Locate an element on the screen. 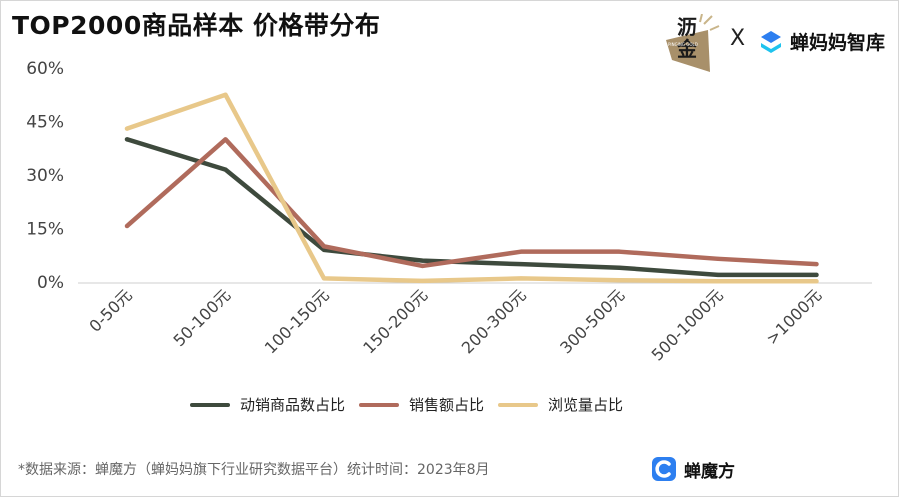 Image resolution: width=899 pixels, height=497 pixels. legend-label-series-1: 动销商品数占比 is located at coordinates (293, 405).